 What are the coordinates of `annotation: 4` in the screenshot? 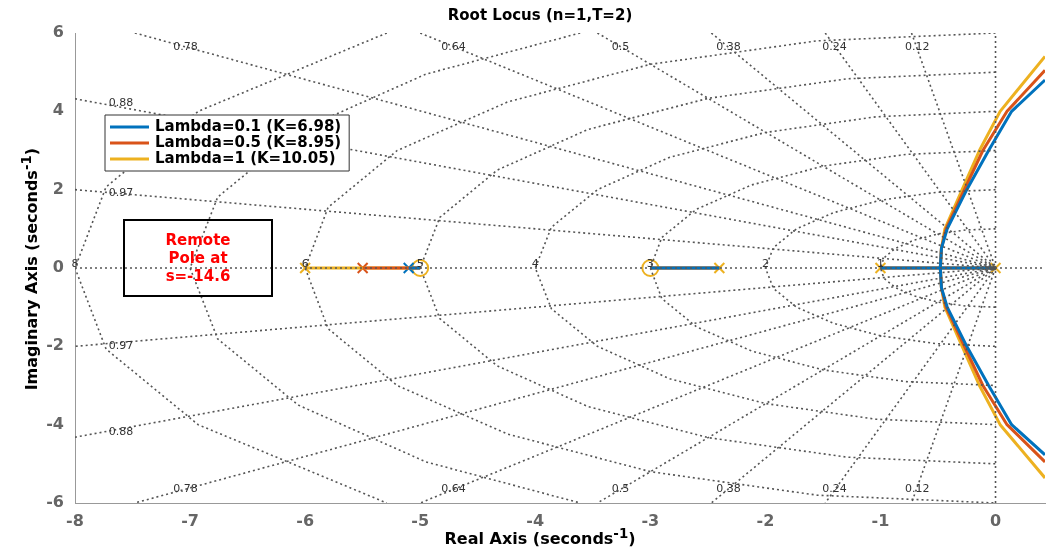 It's located at (535, 263).